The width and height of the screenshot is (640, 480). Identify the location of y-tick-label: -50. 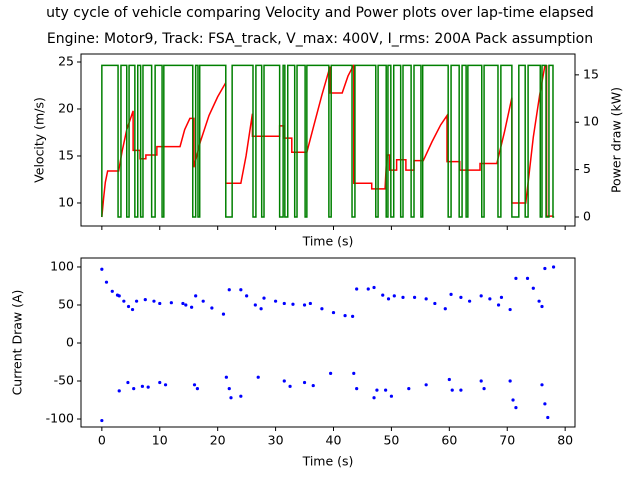
(64, 380).